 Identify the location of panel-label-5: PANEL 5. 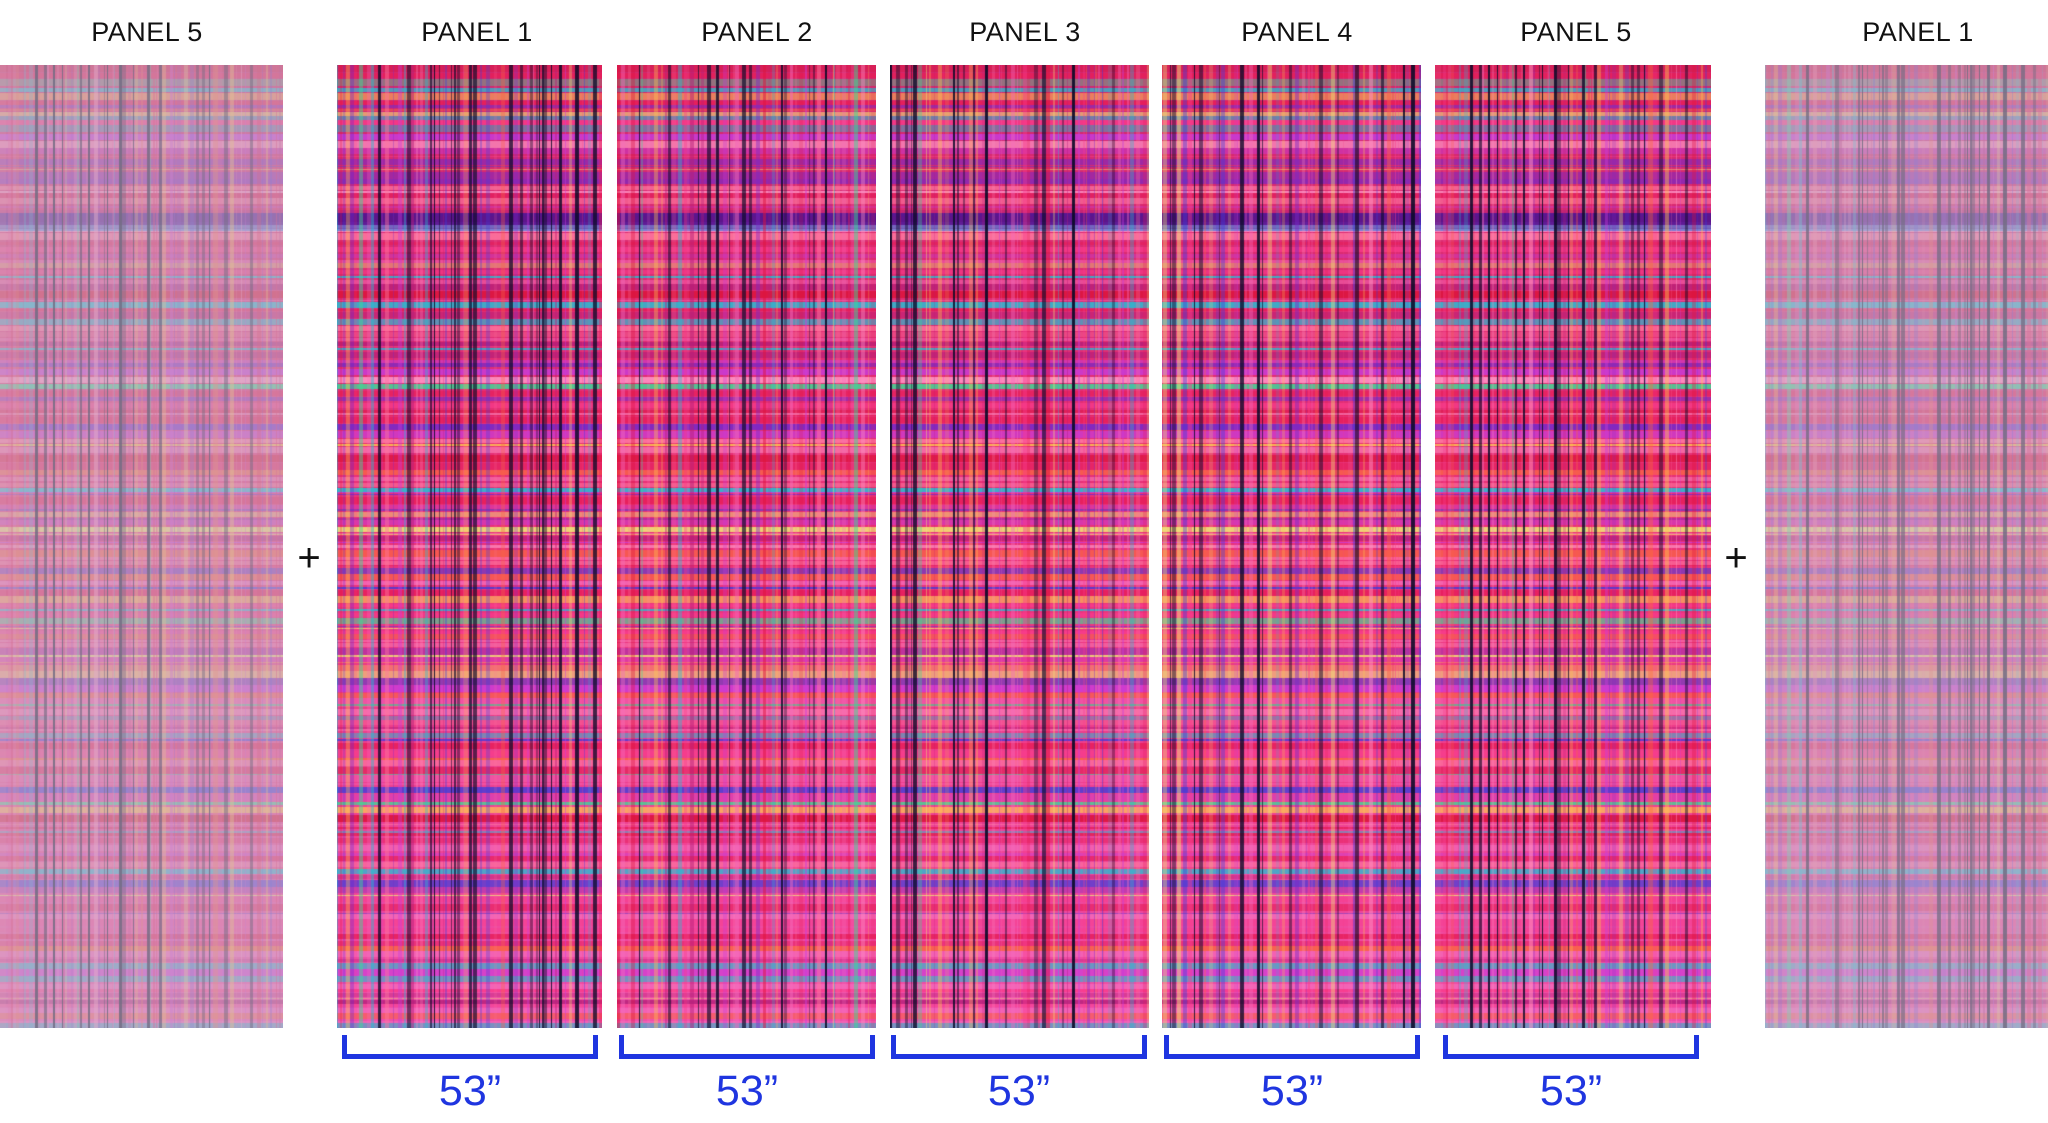
(1576, 32).